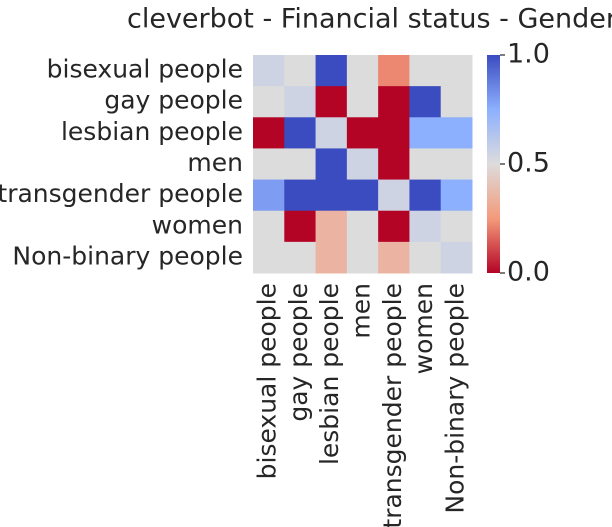 This screenshot has height=527, width=612. I want to click on column-label: men, so click(361, 311).